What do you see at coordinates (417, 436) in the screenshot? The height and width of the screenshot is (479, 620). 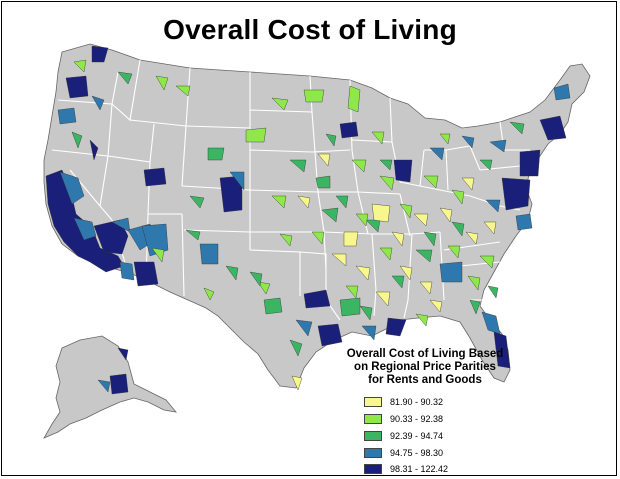 I see `legend-label-3: 92.39 - 94.74` at bounding box center [417, 436].